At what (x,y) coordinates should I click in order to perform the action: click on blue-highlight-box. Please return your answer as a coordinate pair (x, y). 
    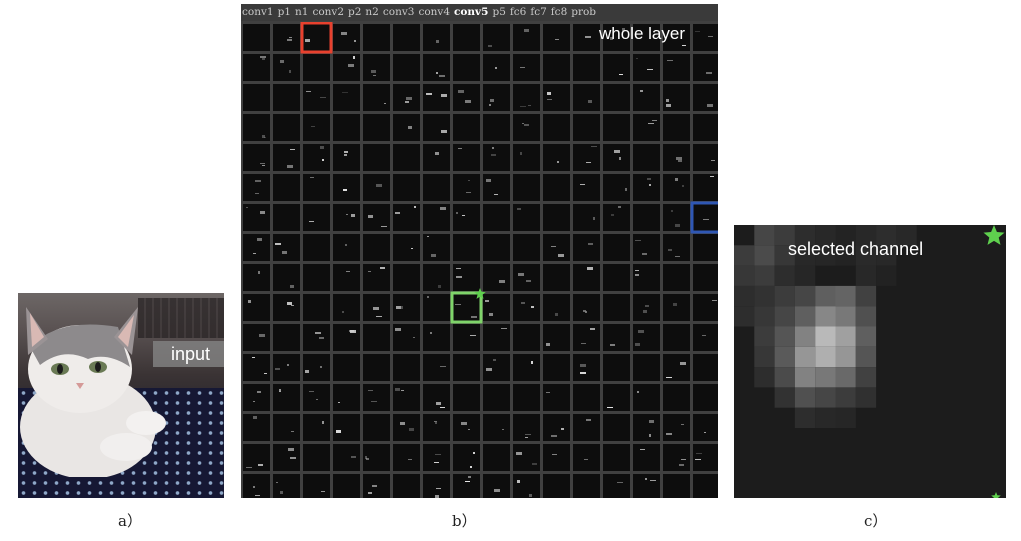
    Looking at the image, I should click on (704, 217).